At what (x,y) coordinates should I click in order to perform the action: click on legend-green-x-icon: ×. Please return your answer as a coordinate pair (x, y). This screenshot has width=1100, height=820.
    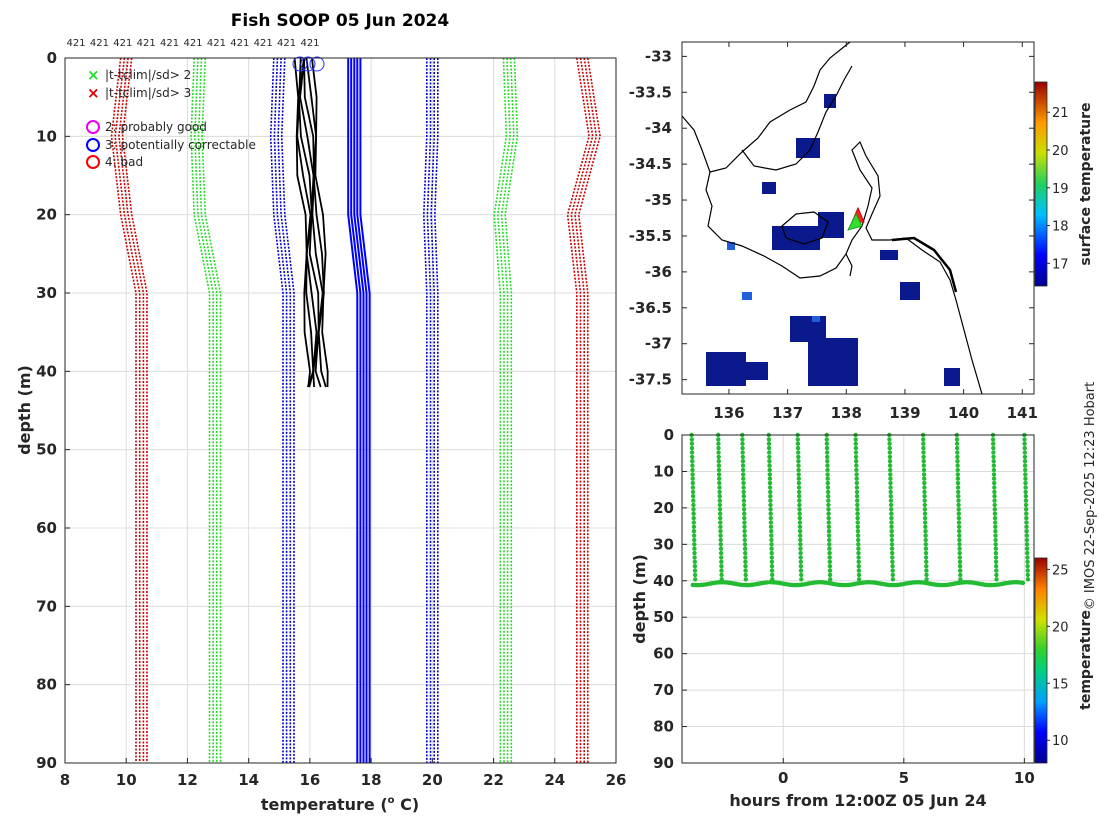
    Looking at the image, I should click on (93, 75).